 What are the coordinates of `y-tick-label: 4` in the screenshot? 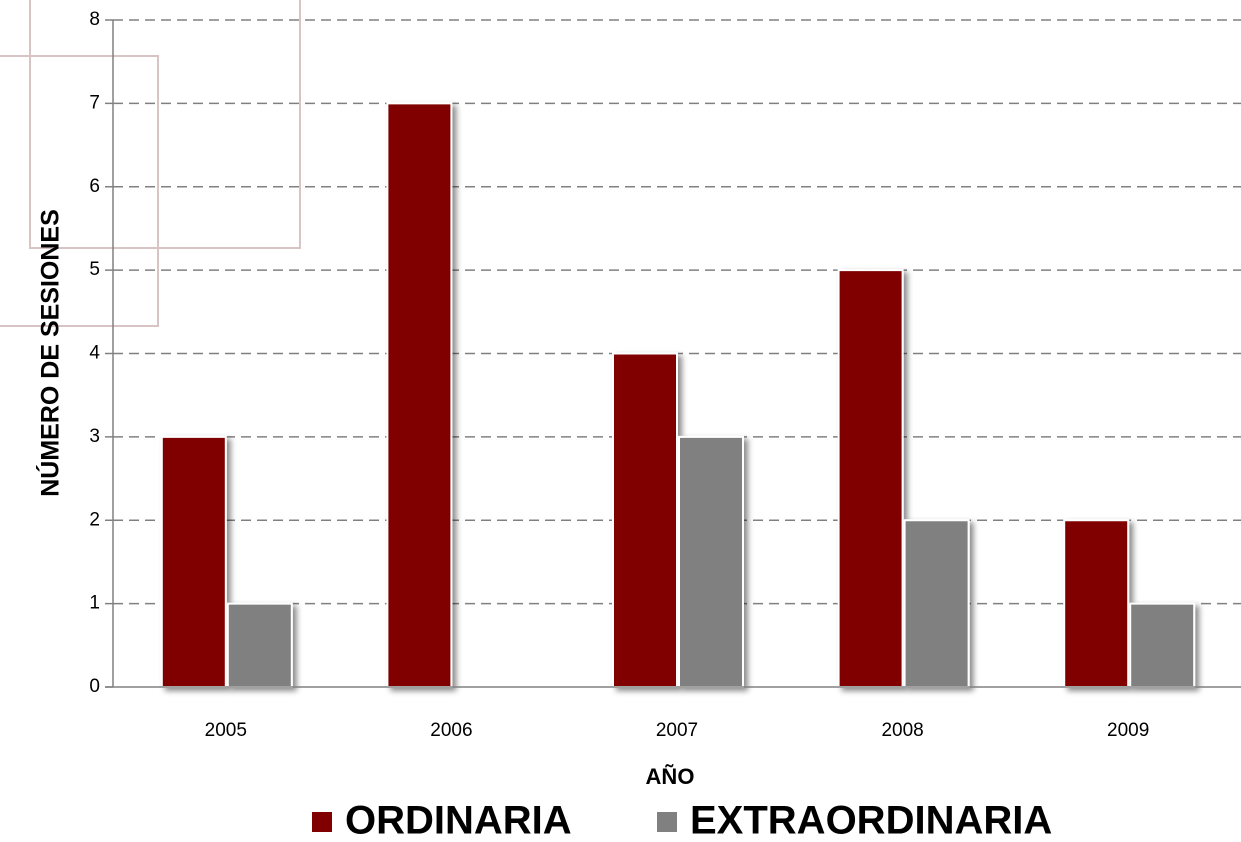 It's located at (94, 353).